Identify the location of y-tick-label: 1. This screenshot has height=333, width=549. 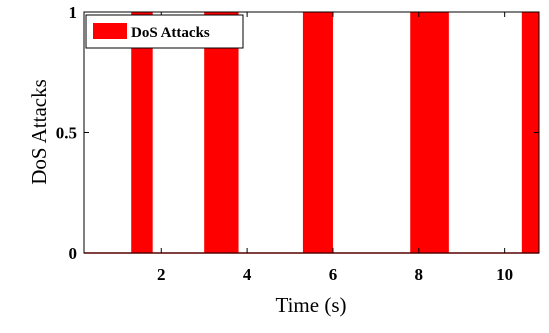
(73, 12).